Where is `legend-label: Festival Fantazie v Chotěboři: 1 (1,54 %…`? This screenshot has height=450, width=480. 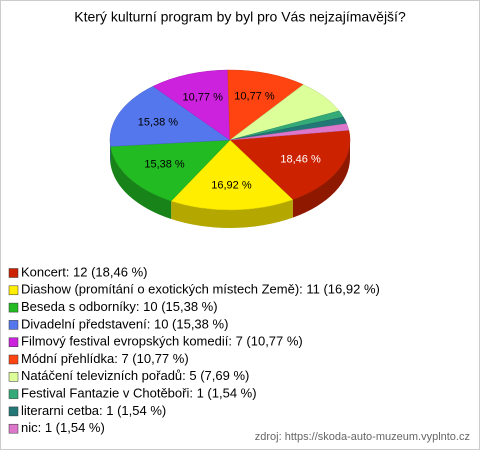
legend-label: Festival Fantazie v Chotěboři: 1 (1,54 %… is located at coordinates (139, 393).